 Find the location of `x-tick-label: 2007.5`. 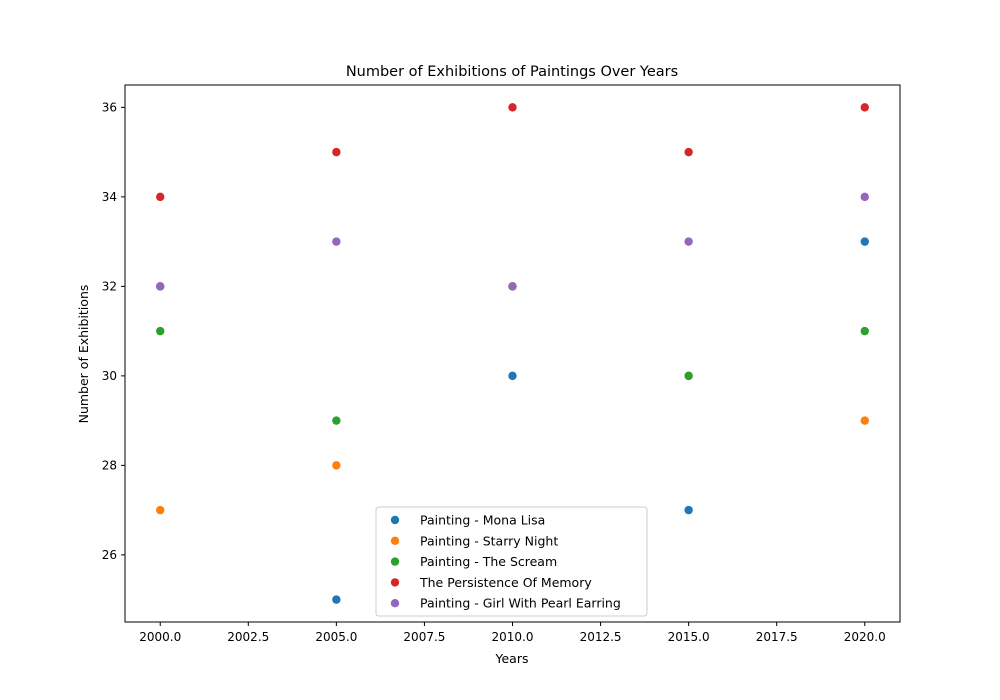

x-tick-label: 2007.5 is located at coordinates (424, 637).